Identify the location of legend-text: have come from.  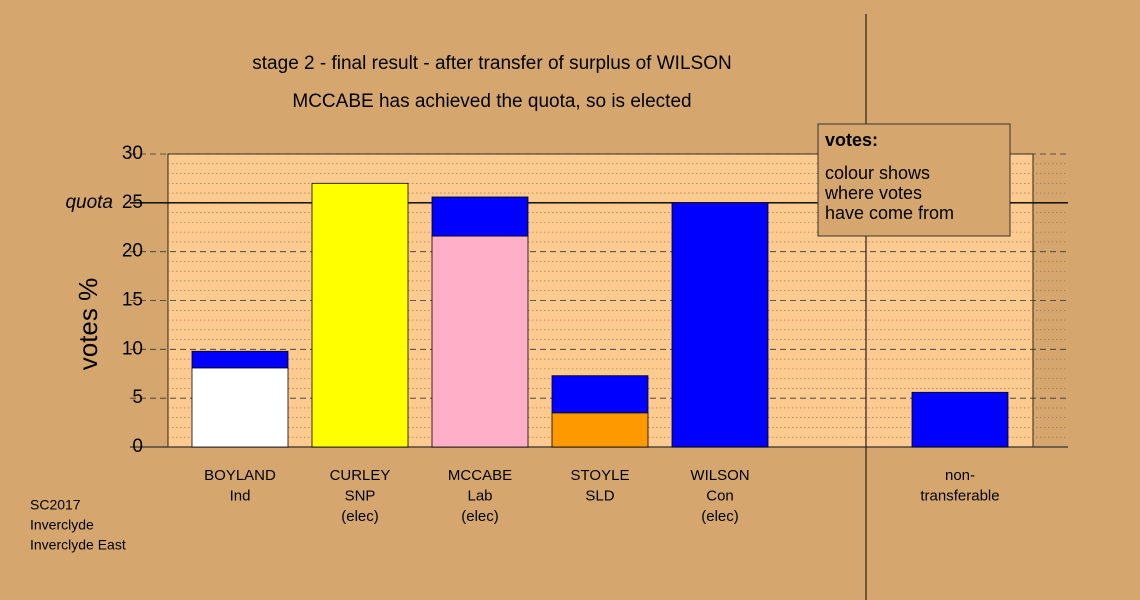
(889, 213).